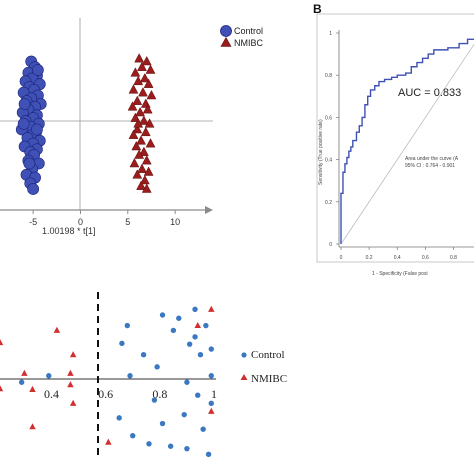 This screenshot has height=474, width=474. Describe the element at coordinates (430, 166) in the screenshot. I see `panel-b-note-line-2: 95% CI : 0.764 - 0.901` at that location.